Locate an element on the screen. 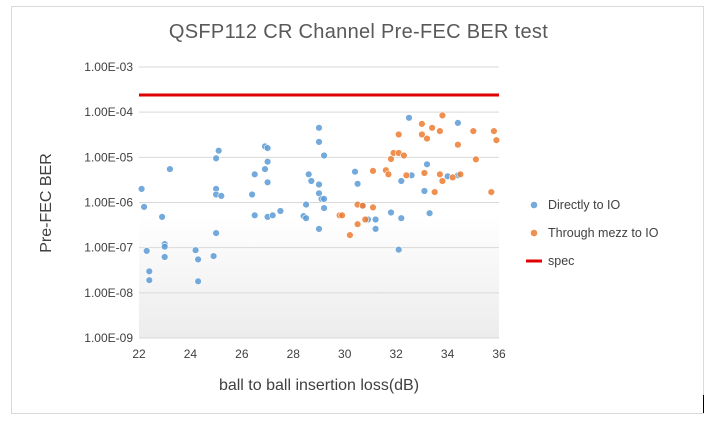 The height and width of the screenshot is (423, 712). y-tick-label: 1.00E-07 is located at coordinates (108, 248).